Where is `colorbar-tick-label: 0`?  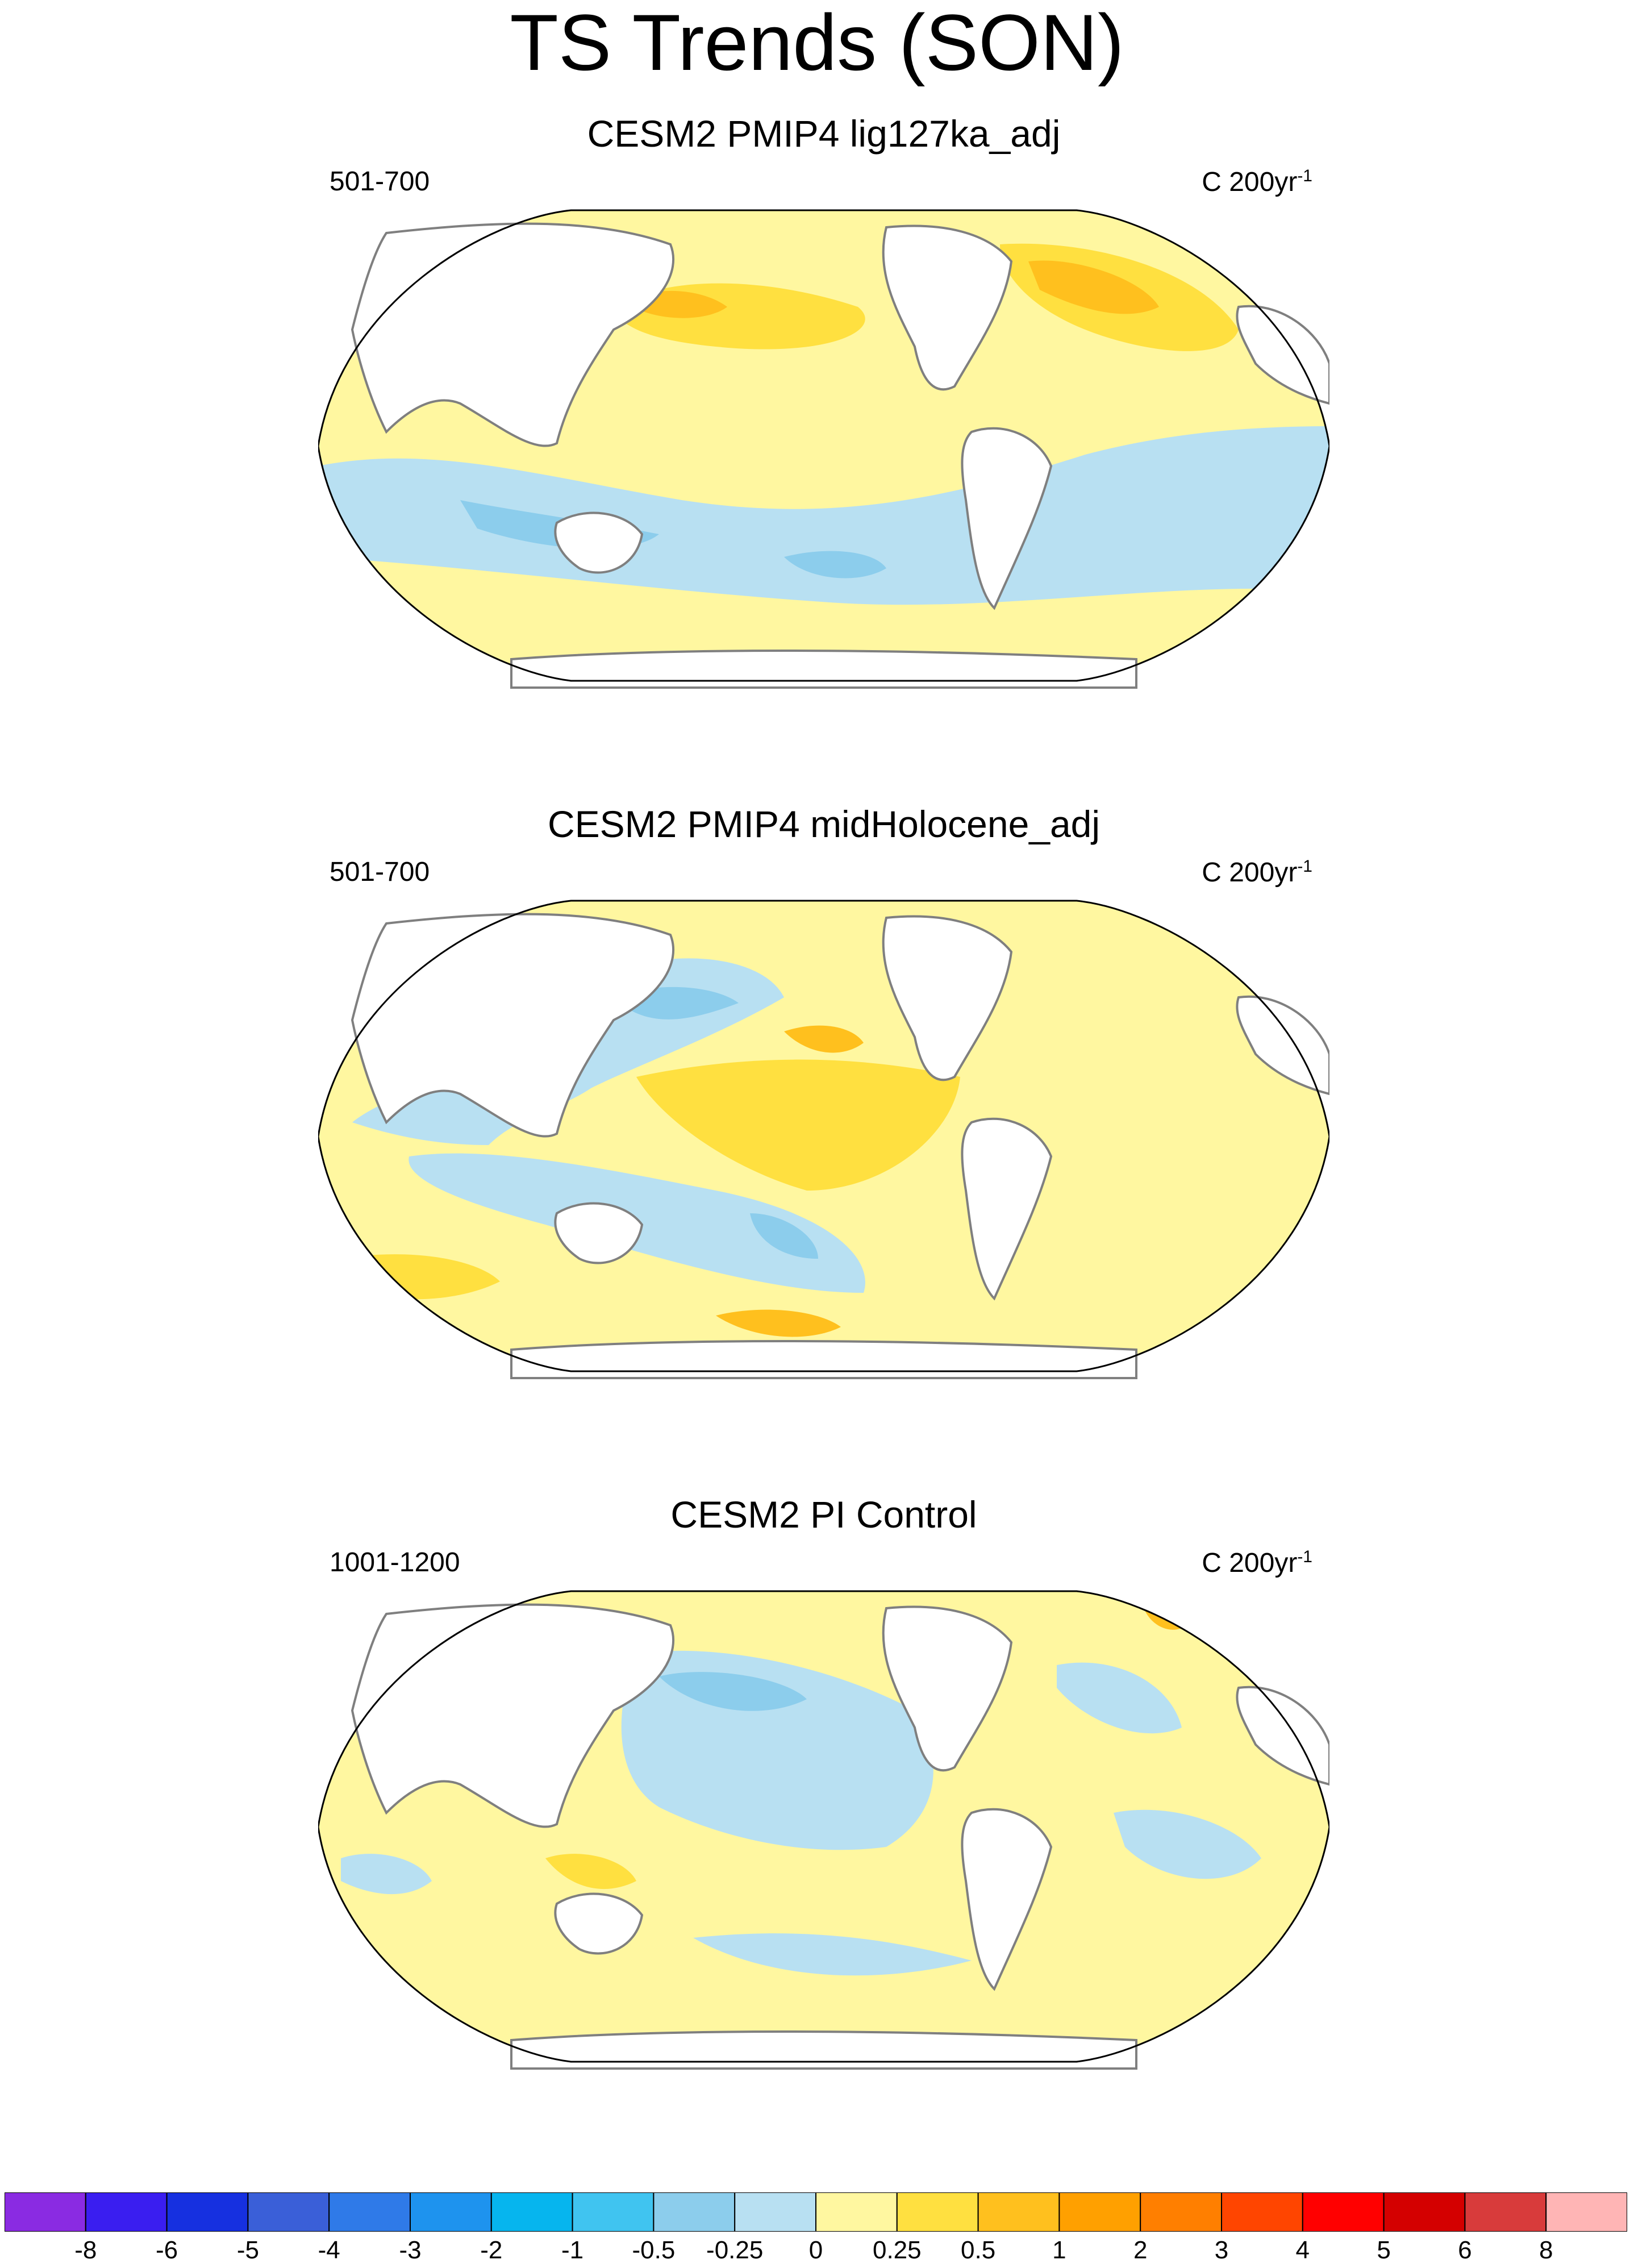 colorbar-tick-label: 0 is located at coordinates (815, 2250).